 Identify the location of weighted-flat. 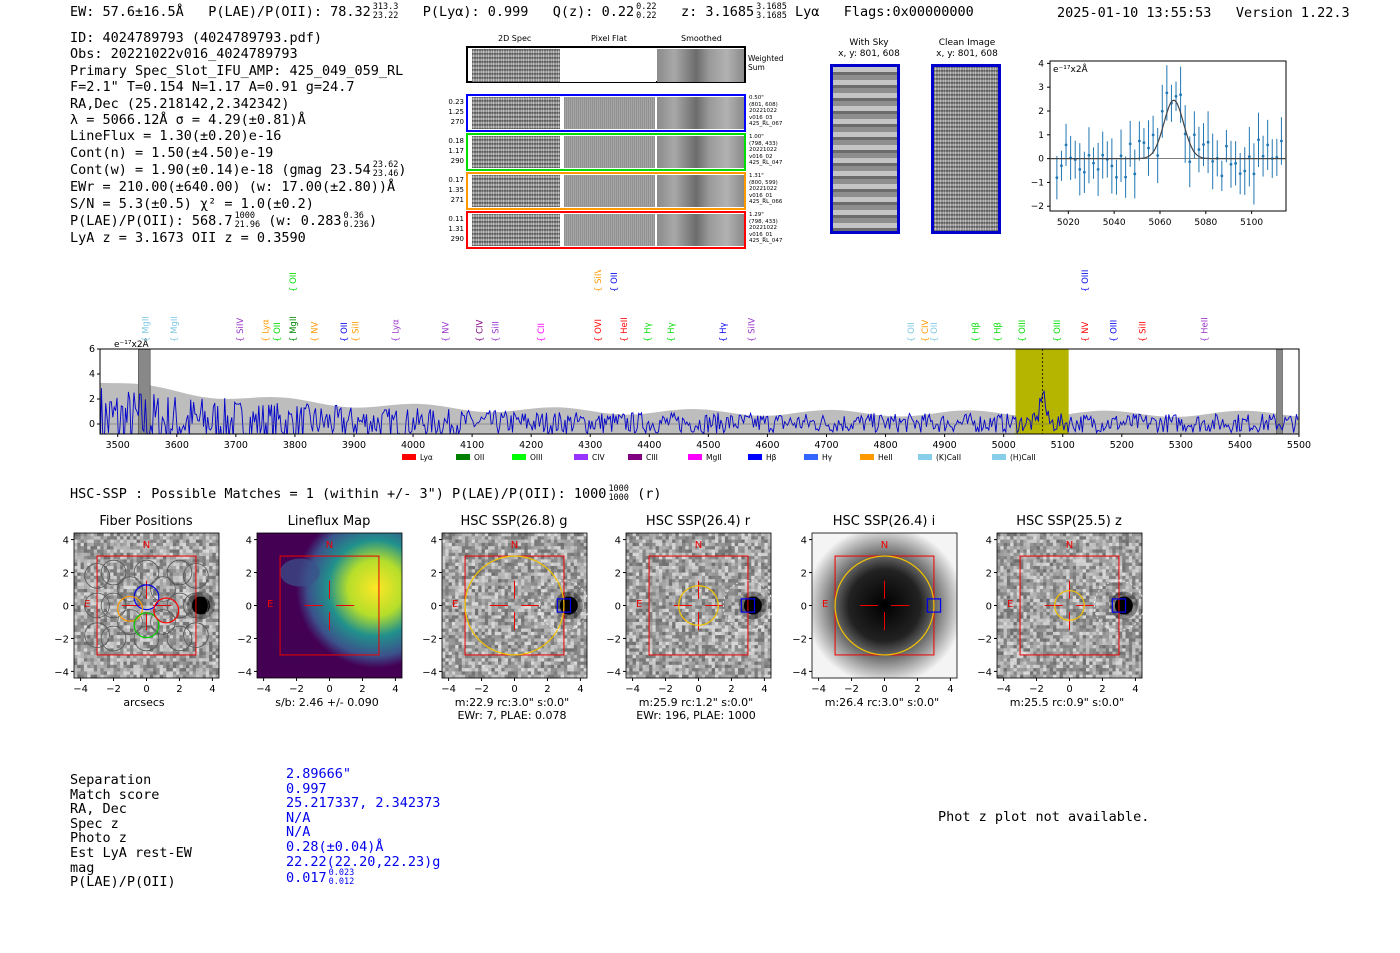
(608, 65).